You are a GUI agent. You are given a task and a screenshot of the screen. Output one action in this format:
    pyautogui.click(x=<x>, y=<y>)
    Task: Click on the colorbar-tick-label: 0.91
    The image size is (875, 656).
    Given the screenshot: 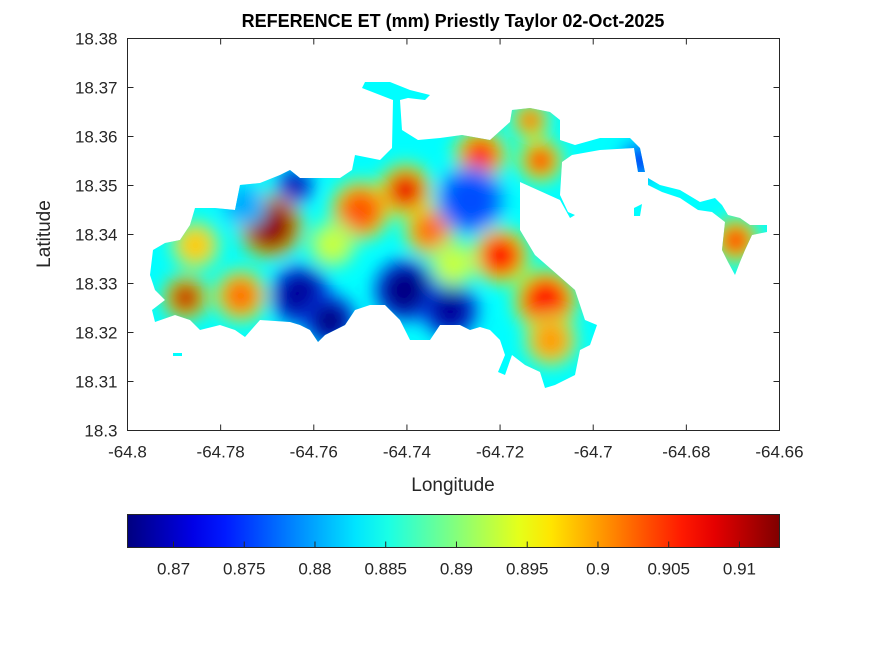 What is the action you would take?
    pyautogui.click(x=739, y=569)
    